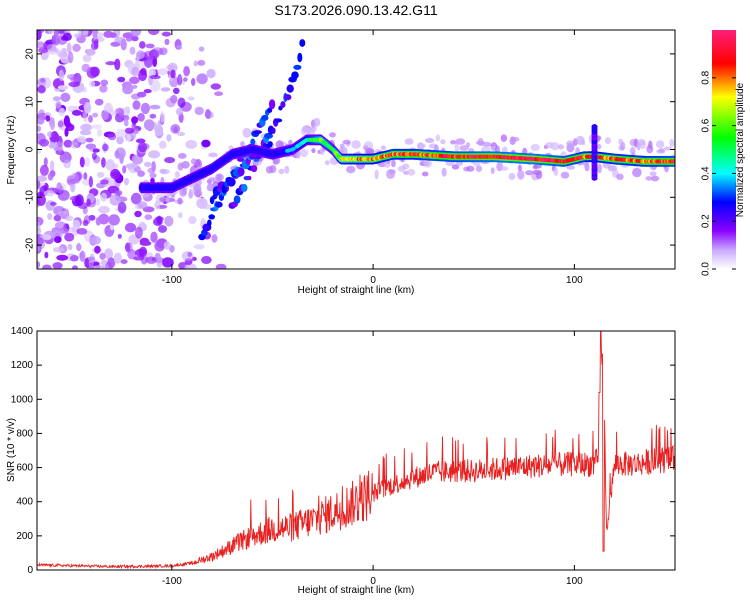 The width and height of the screenshot is (750, 600). What do you see at coordinates (724, 149) in the screenshot?
I see `colorbar-bar` at bounding box center [724, 149].